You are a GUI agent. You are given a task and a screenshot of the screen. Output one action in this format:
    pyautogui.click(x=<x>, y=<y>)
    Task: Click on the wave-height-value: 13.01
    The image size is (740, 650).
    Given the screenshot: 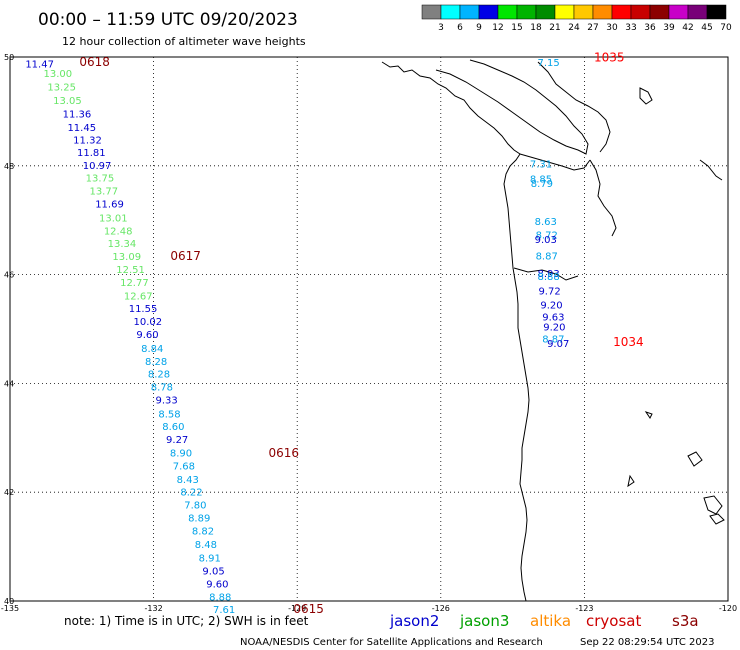 What is the action you would take?
    pyautogui.click(x=113, y=218)
    